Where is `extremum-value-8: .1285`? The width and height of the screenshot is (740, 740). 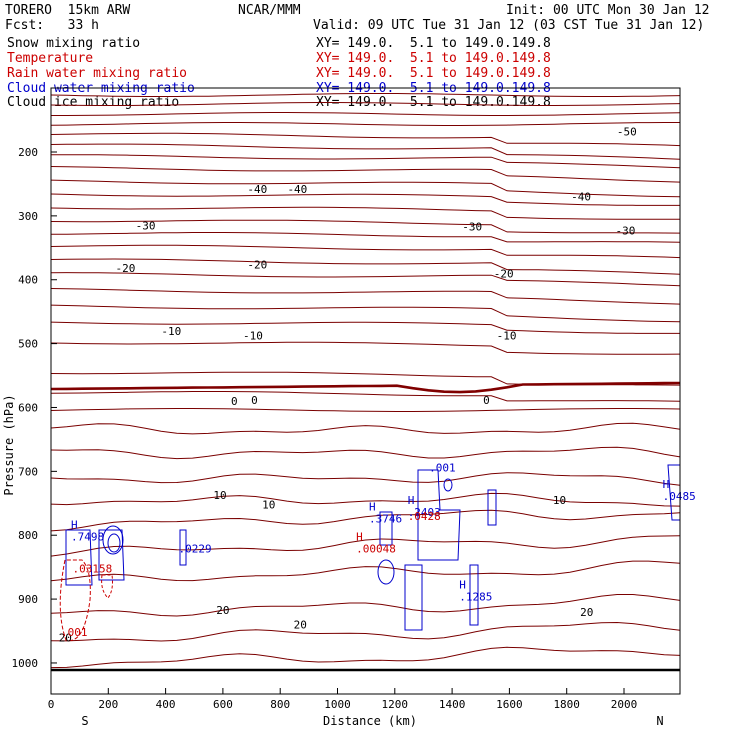
extremum-value-8: .1285 is located at coordinates (475, 596).